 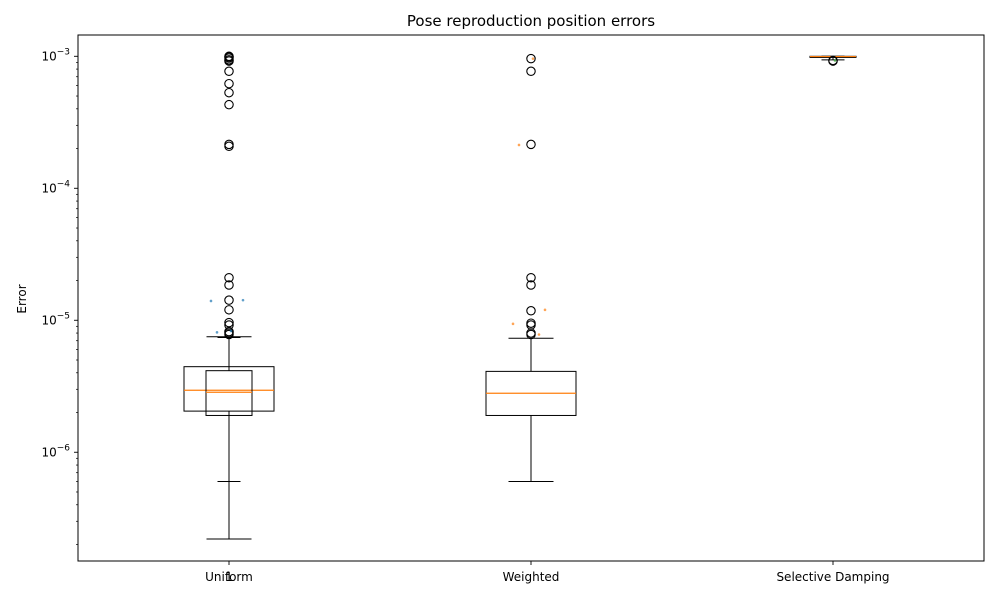 What do you see at coordinates (832, 577) in the screenshot?
I see `x-tick-label: Selective Damping` at bounding box center [832, 577].